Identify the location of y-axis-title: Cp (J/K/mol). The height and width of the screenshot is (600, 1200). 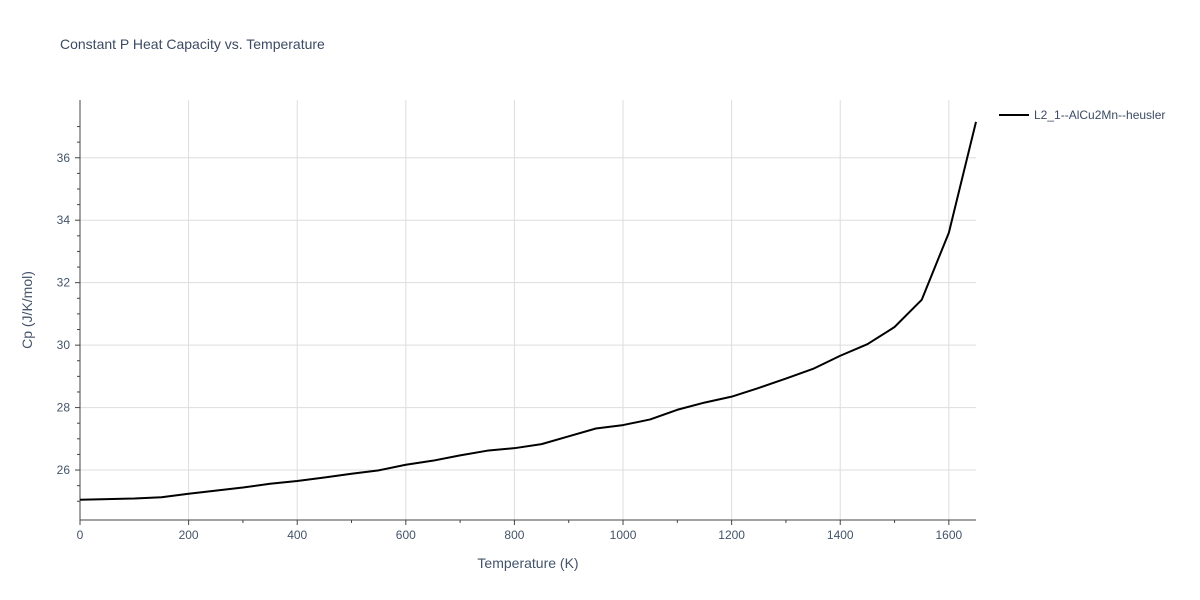
(27, 310).